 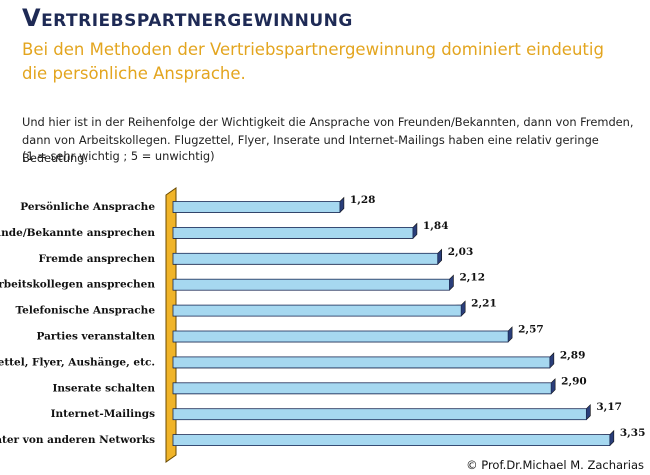 What do you see at coordinates (436, 226) in the screenshot?
I see `value-label: 1,84` at bounding box center [436, 226].